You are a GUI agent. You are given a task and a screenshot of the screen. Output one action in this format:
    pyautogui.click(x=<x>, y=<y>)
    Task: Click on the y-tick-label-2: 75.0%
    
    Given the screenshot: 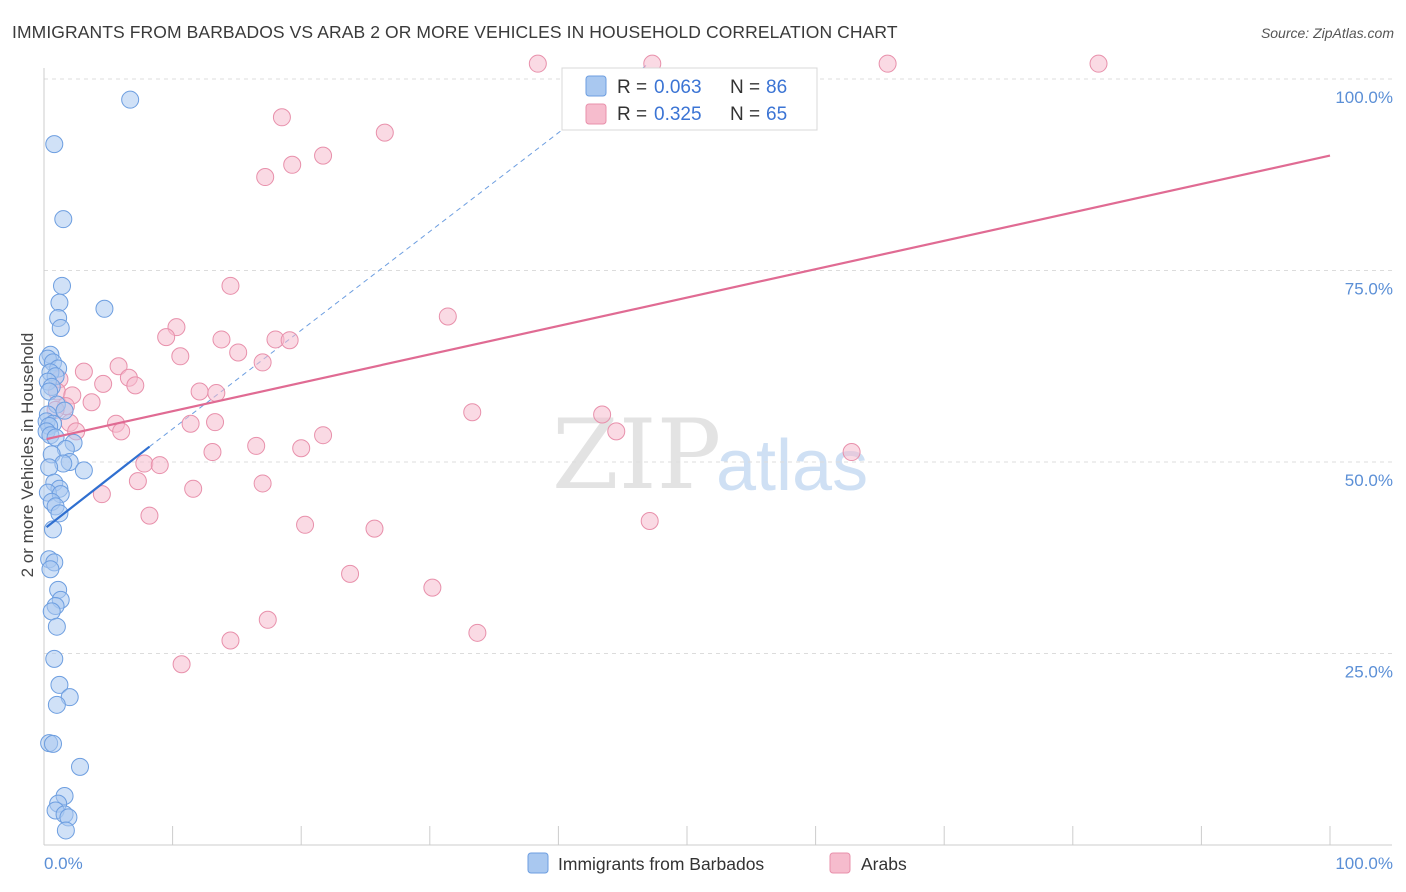 What is the action you would take?
    pyautogui.click(x=1369, y=289)
    